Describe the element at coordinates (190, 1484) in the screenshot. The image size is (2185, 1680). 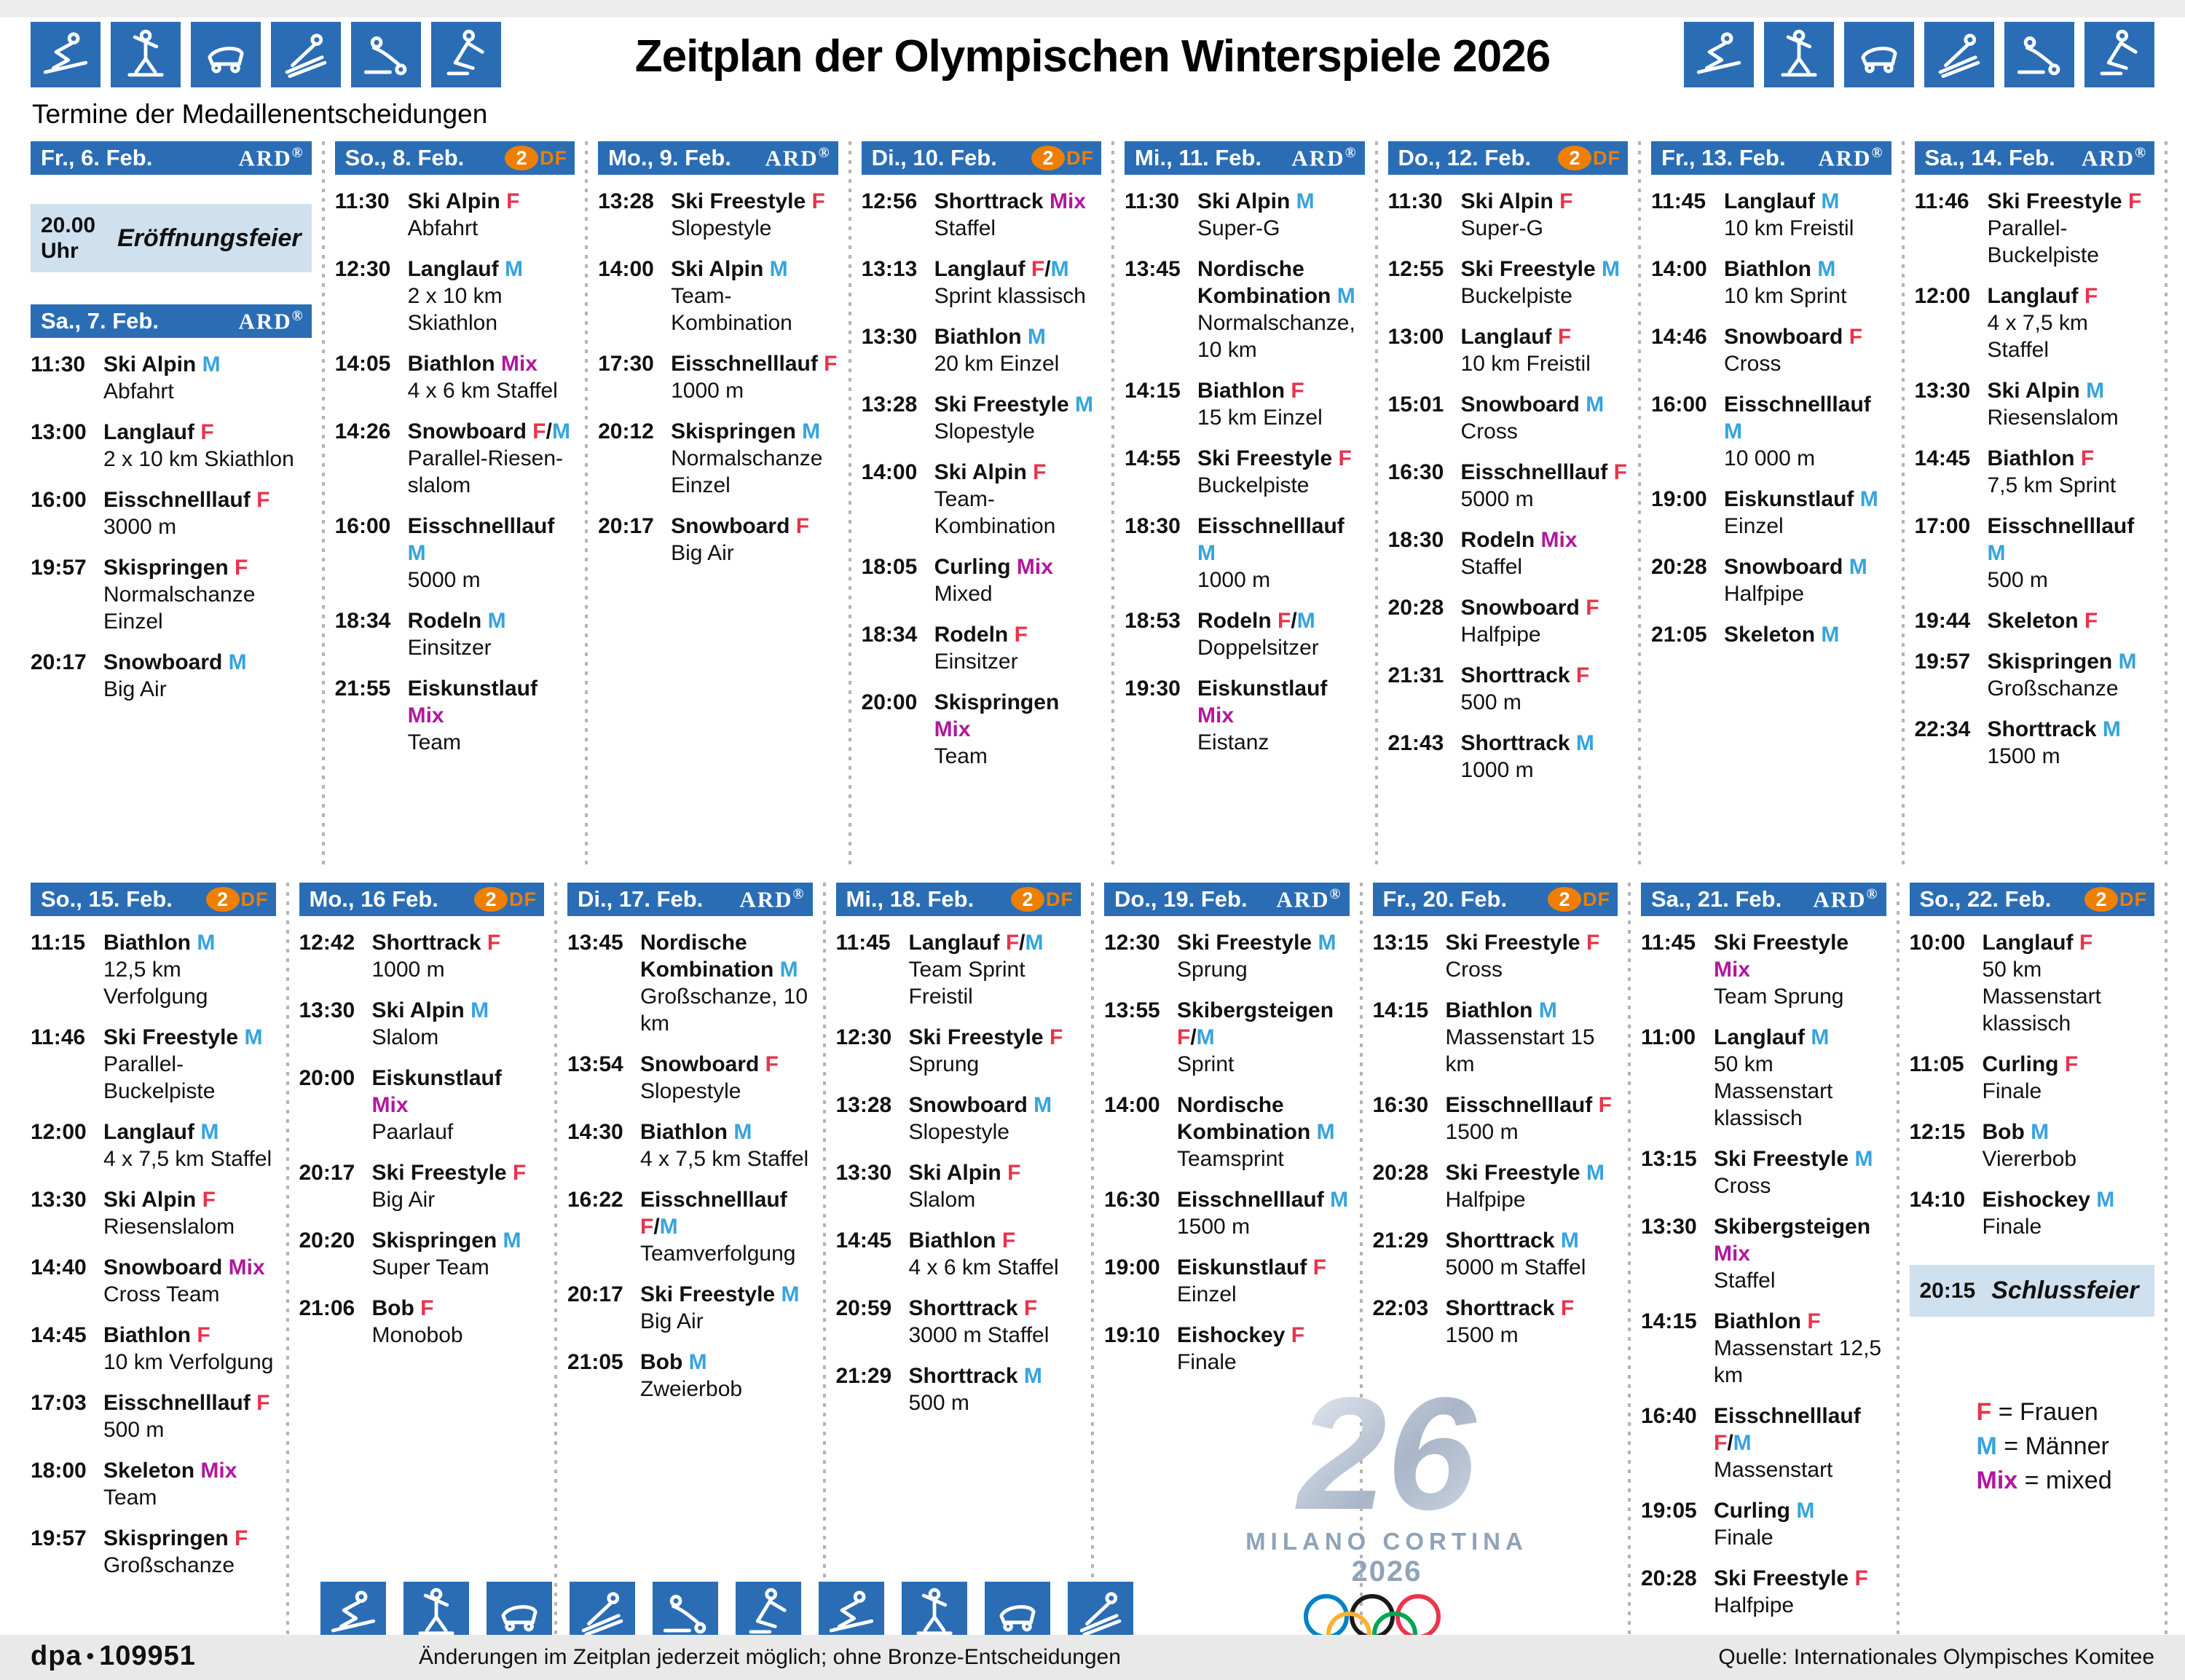
I see `event-body: Skeleton Mix Team` at that location.